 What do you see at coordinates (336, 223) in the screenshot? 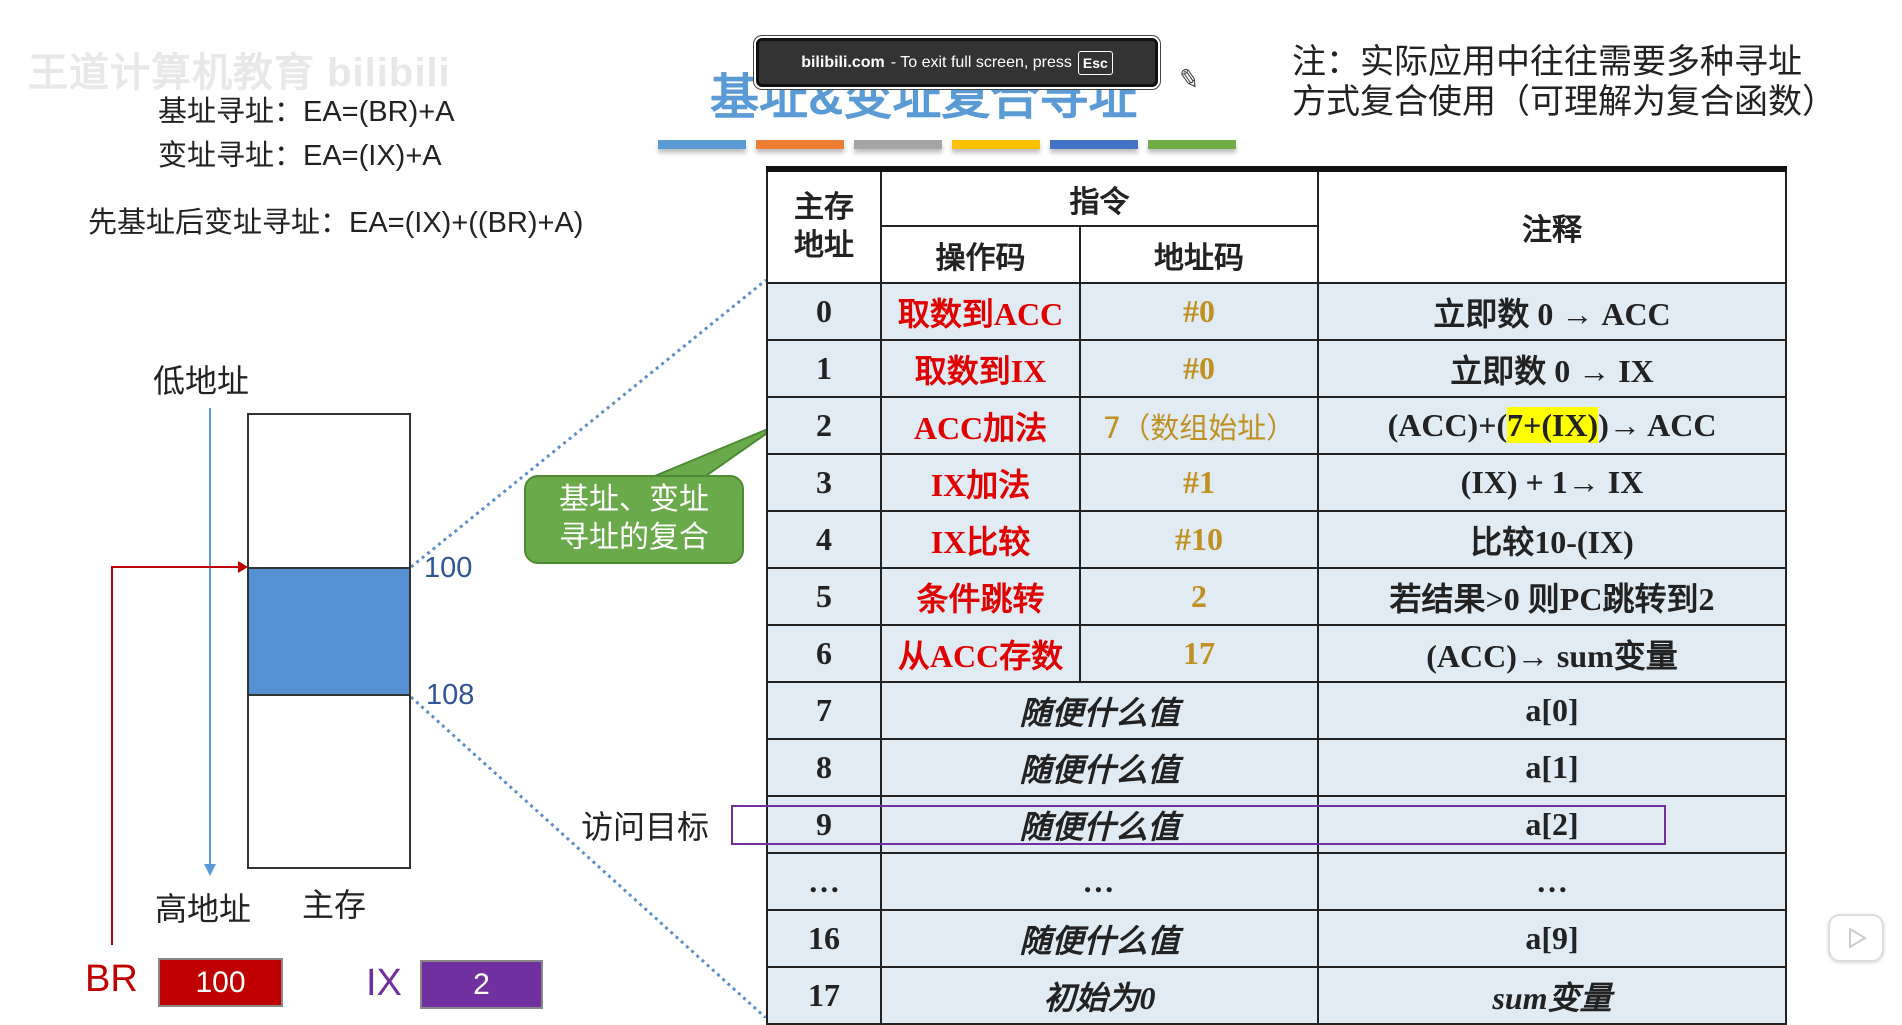
I see `combined-addressing-formula: 先基址后变址寻址：EA=(IX)+((BR)+A)` at bounding box center [336, 223].